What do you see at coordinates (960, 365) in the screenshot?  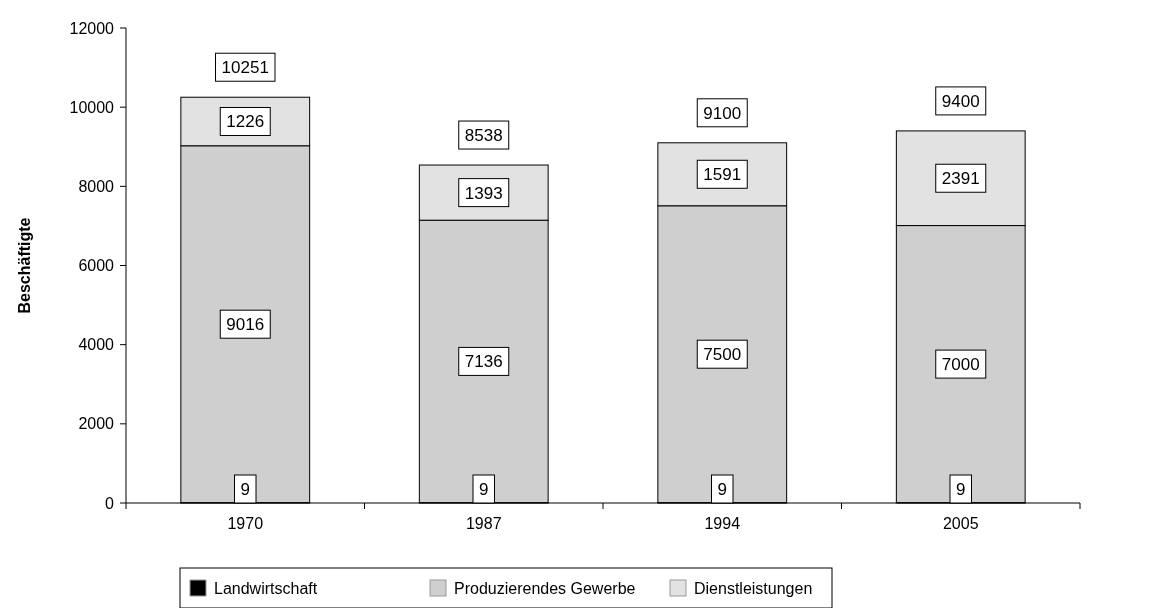 I see `data-label: 7000` at bounding box center [960, 365].